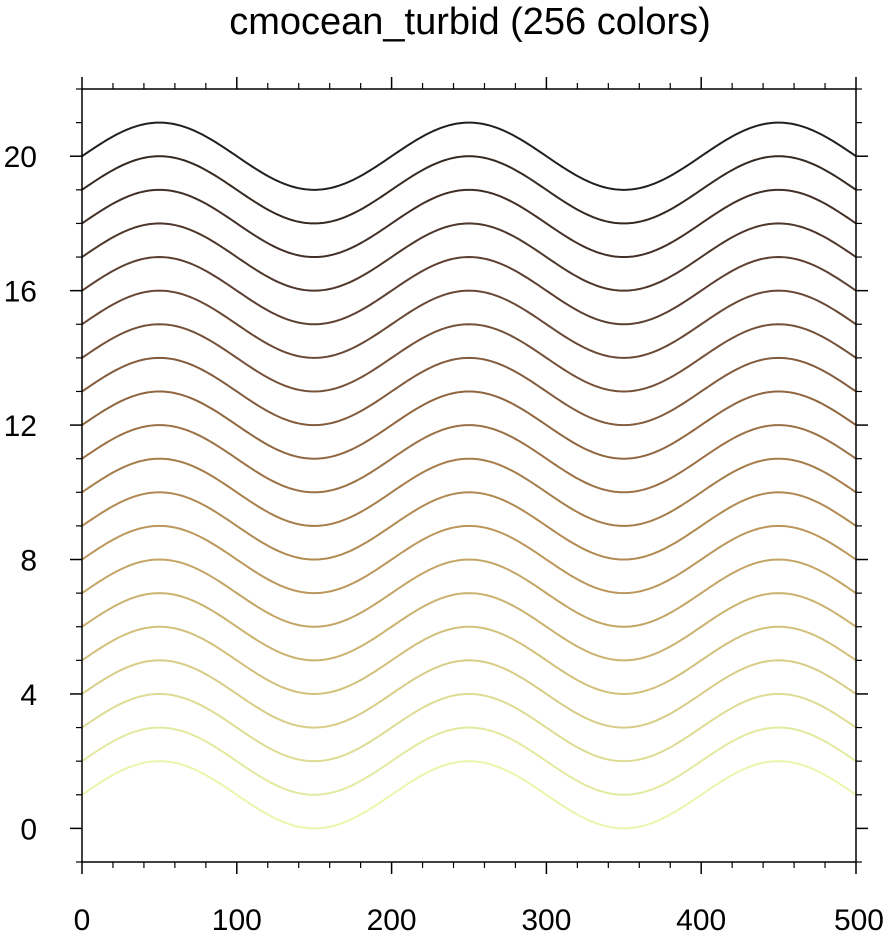  I want to click on y-tick-label: 4, so click(28, 695).